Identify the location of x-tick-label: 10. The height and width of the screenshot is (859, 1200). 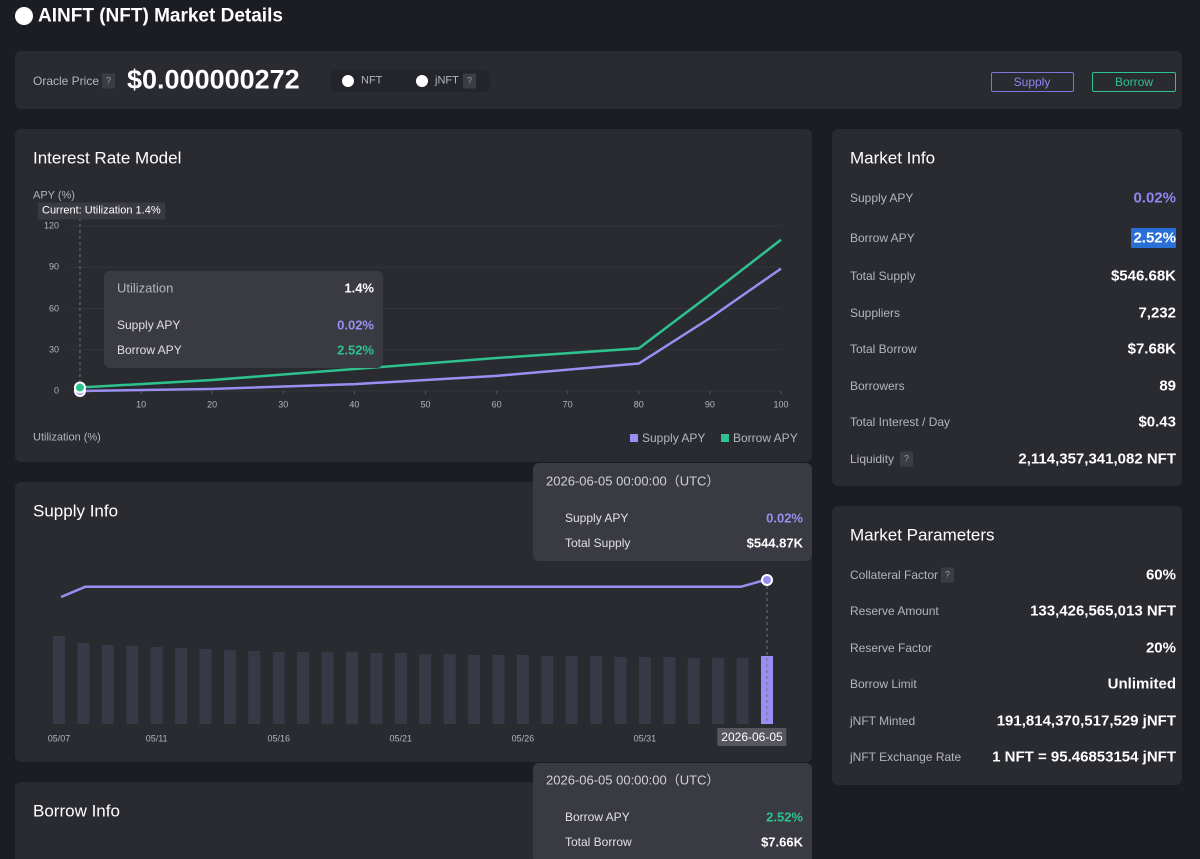
(141, 404).